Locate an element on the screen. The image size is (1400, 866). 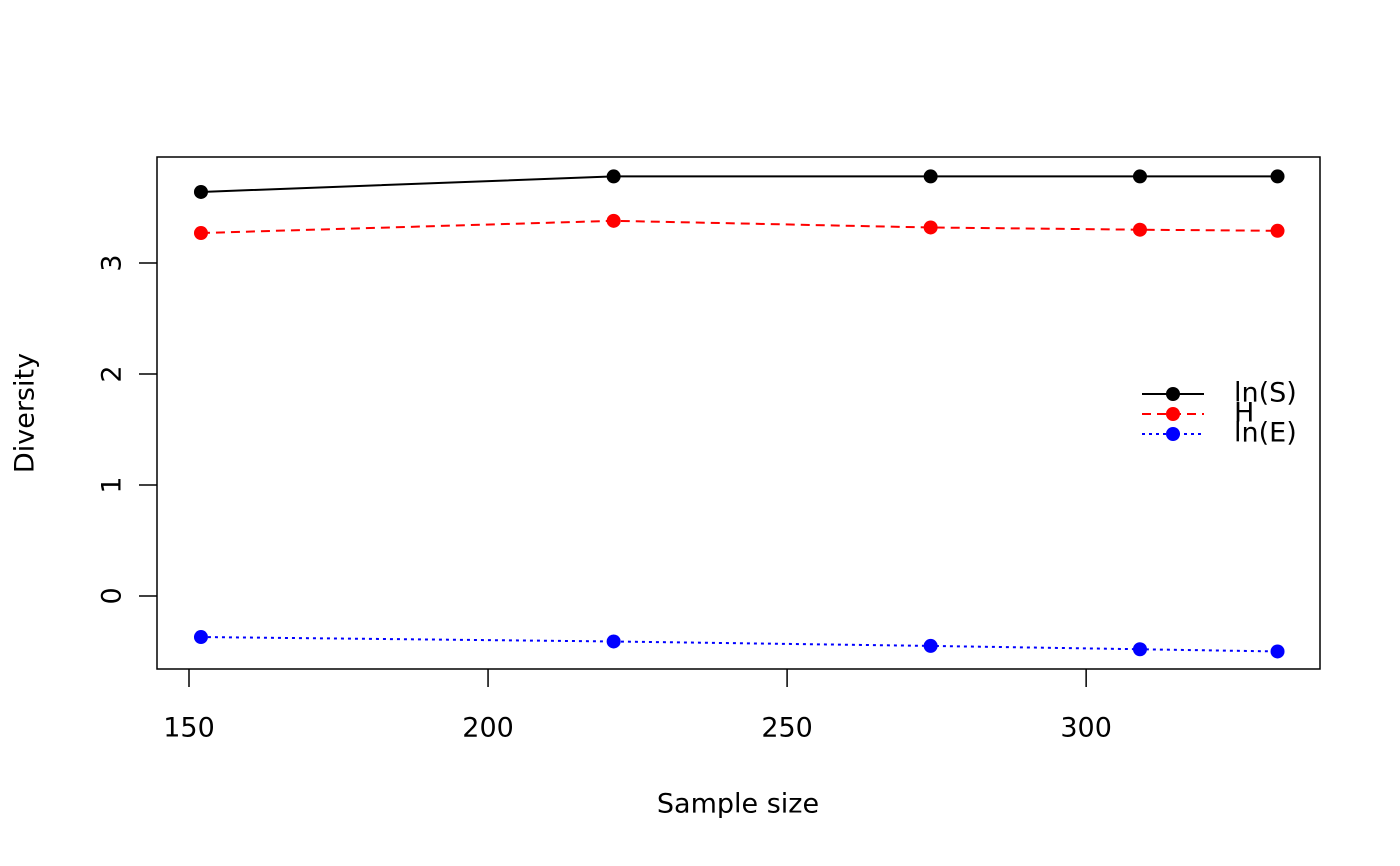
legend-label: ln(S) is located at coordinates (1265, 393).